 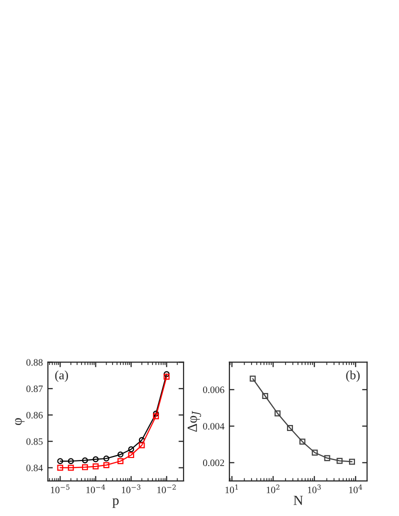 What do you see at coordinates (60, 489) in the screenshot?
I see `x-tick-label: 10$^{−5}$` at bounding box center [60, 489].